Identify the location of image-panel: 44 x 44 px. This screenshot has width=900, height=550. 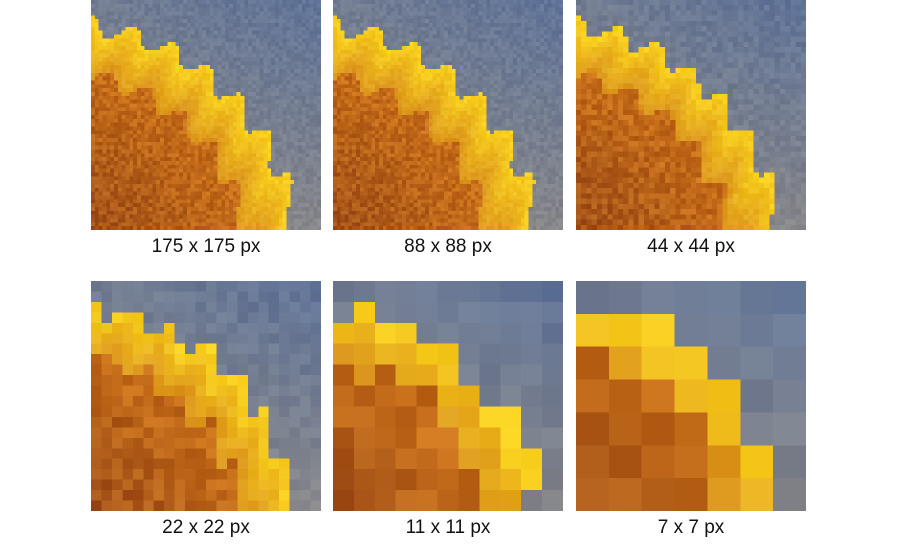
(691, 129).